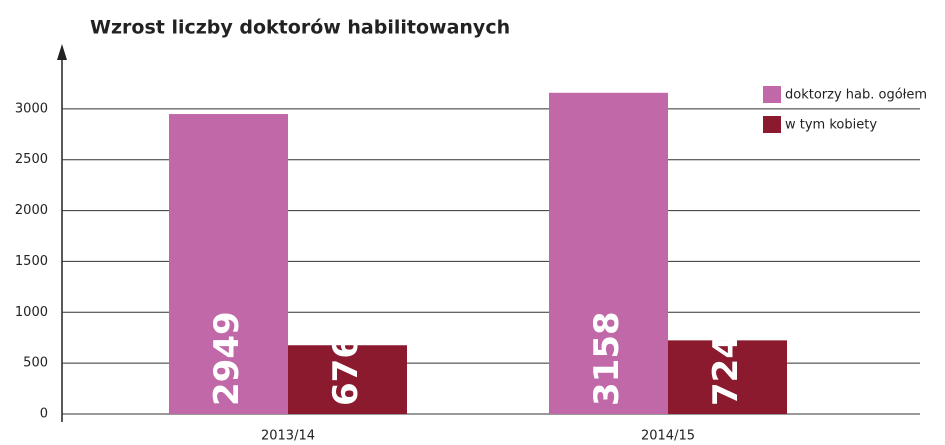  What do you see at coordinates (35, 363) in the screenshot?
I see `y-tick-label: 500` at bounding box center [35, 363].